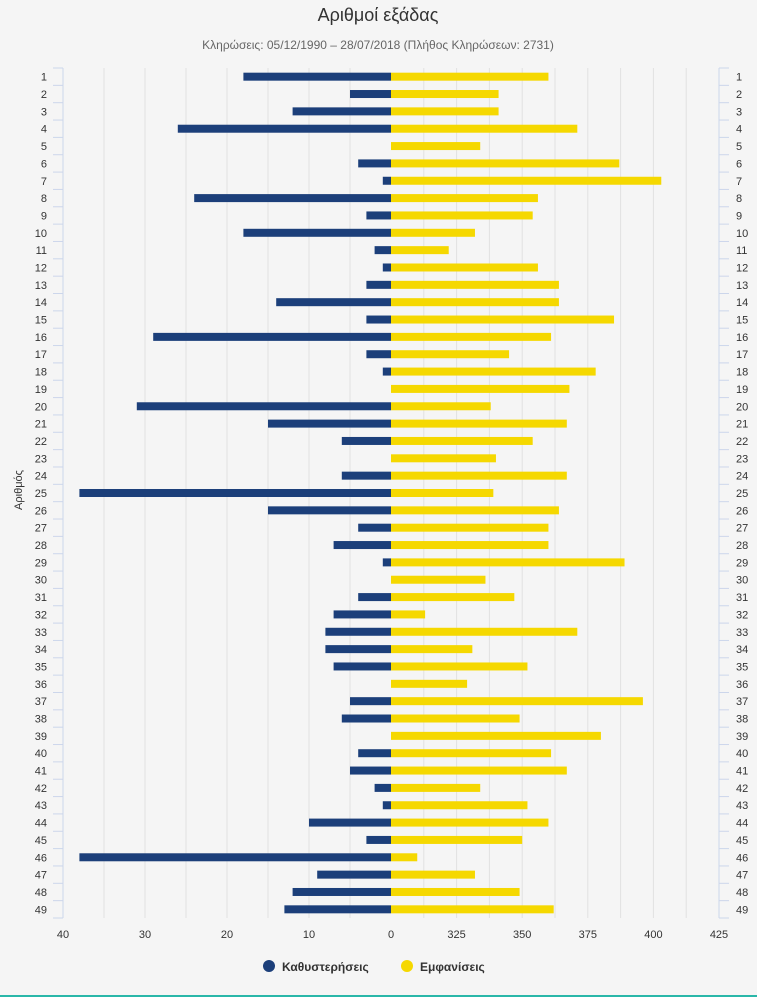  What do you see at coordinates (325, 967) in the screenshot?
I see `legend-label-delays: Καθυστερήσεις` at bounding box center [325, 967].